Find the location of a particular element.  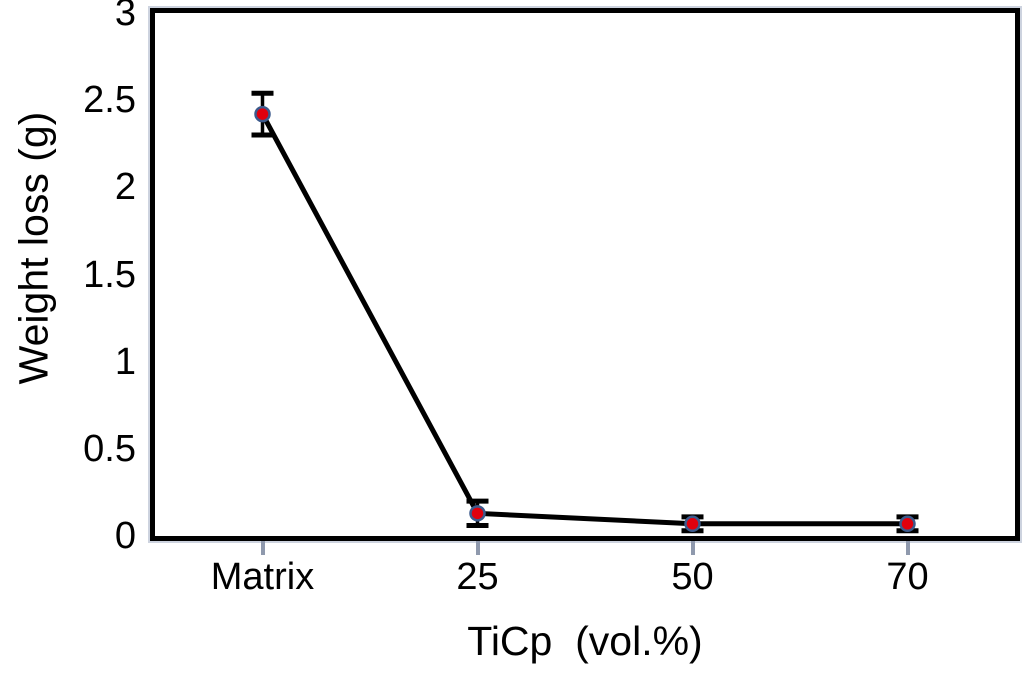

y-tick-label: 1.5 is located at coordinates (109, 274).